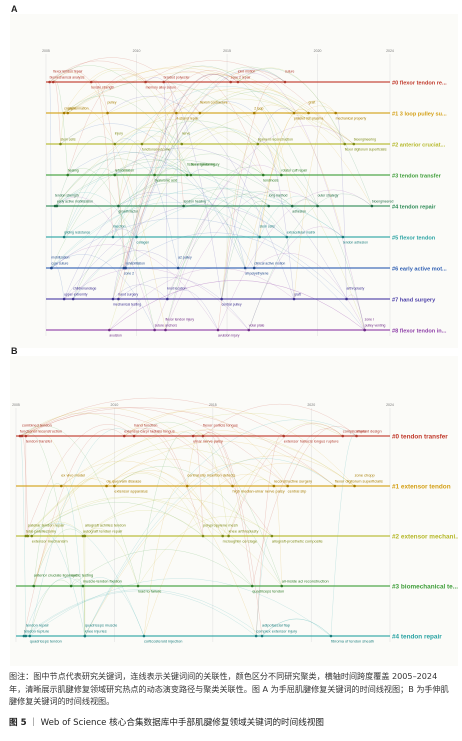 The width and height of the screenshot is (462, 741). Describe the element at coordinates (112, 103) in the screenshot. I see `keyword-label: pulley` at that location.